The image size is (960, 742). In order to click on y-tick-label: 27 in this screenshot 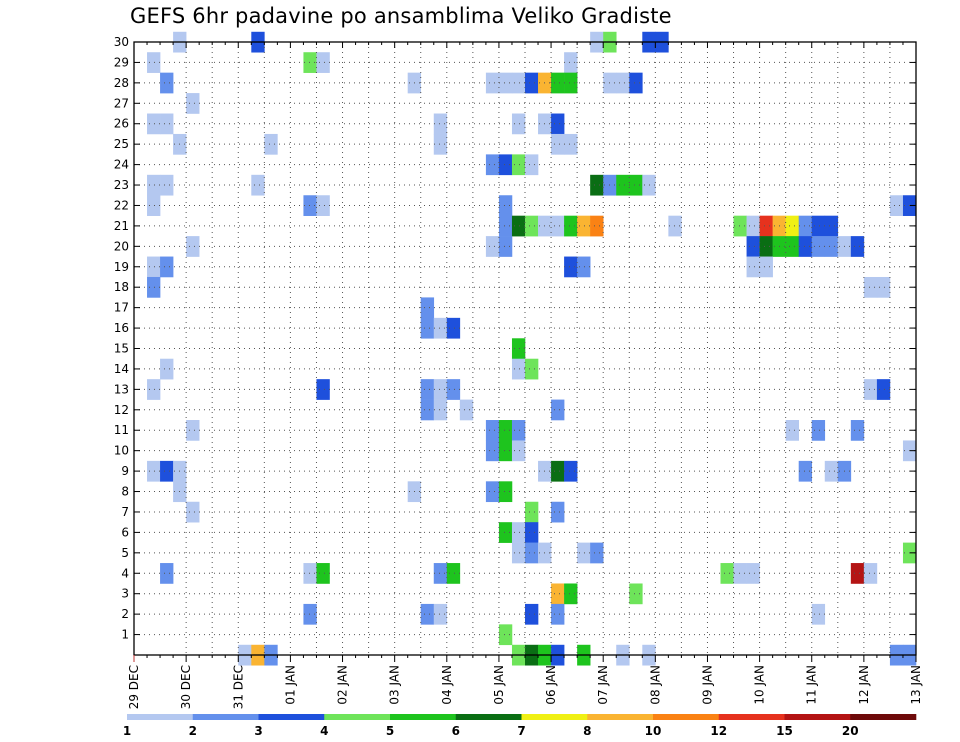, I will do `click(121, 103)`.